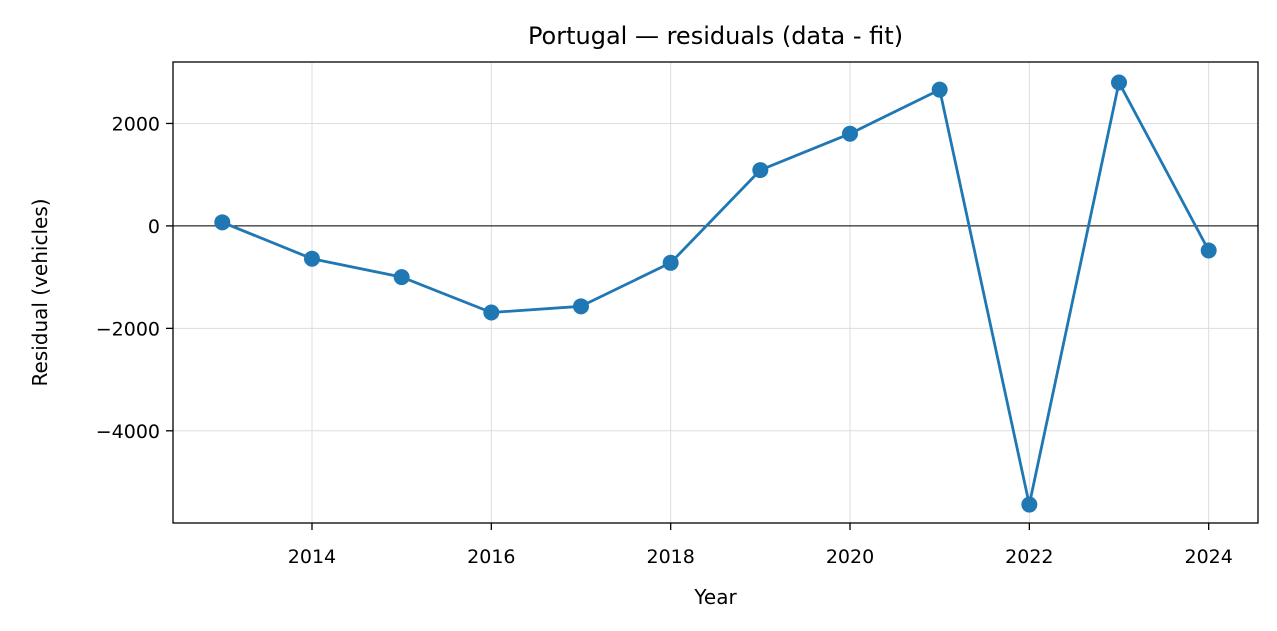 The width and height of the screenshot is (1277, 631). I want to click on y-tick-label: −2000, so click(128, 329).